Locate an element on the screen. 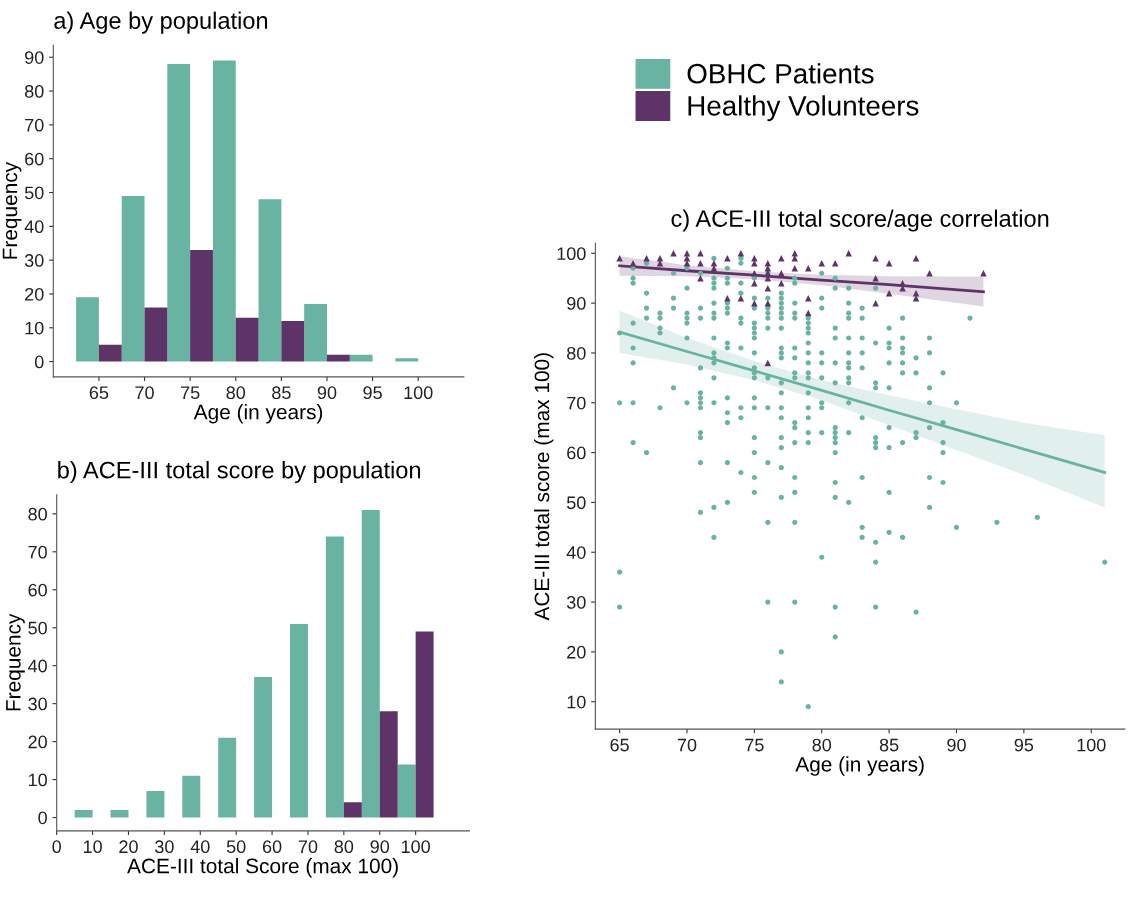 Image resolution: width=1134 pixels, height=908 pixels. x-tick-label: 30 is located at coordinates (164, 847).